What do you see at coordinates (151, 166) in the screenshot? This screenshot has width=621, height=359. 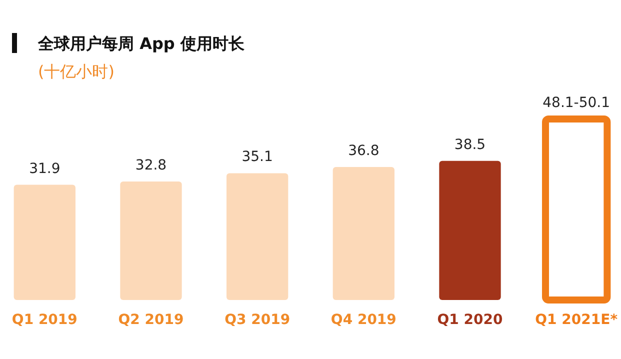 I see `data-label: 32.8` at bounding box center [151, 166].